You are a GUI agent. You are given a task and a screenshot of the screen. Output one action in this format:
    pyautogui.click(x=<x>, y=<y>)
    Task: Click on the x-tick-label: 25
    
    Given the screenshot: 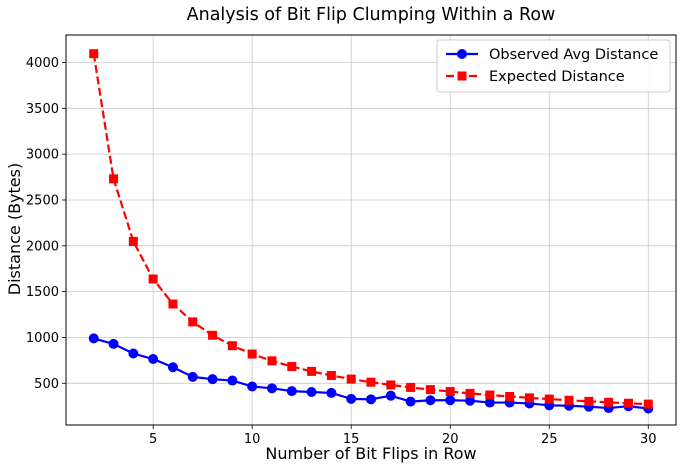 What is the action you would take?
    pyautogui.click(x=549, y=439)
    